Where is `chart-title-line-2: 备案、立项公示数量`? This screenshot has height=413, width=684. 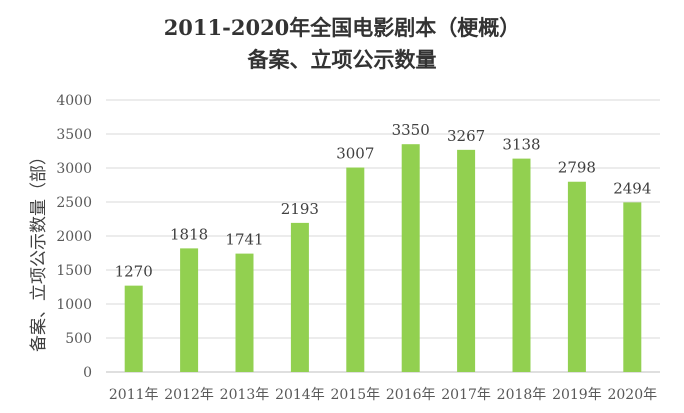 chart-title-line-2: 备案、立项公示数量 is located at coordinates (342, 59).